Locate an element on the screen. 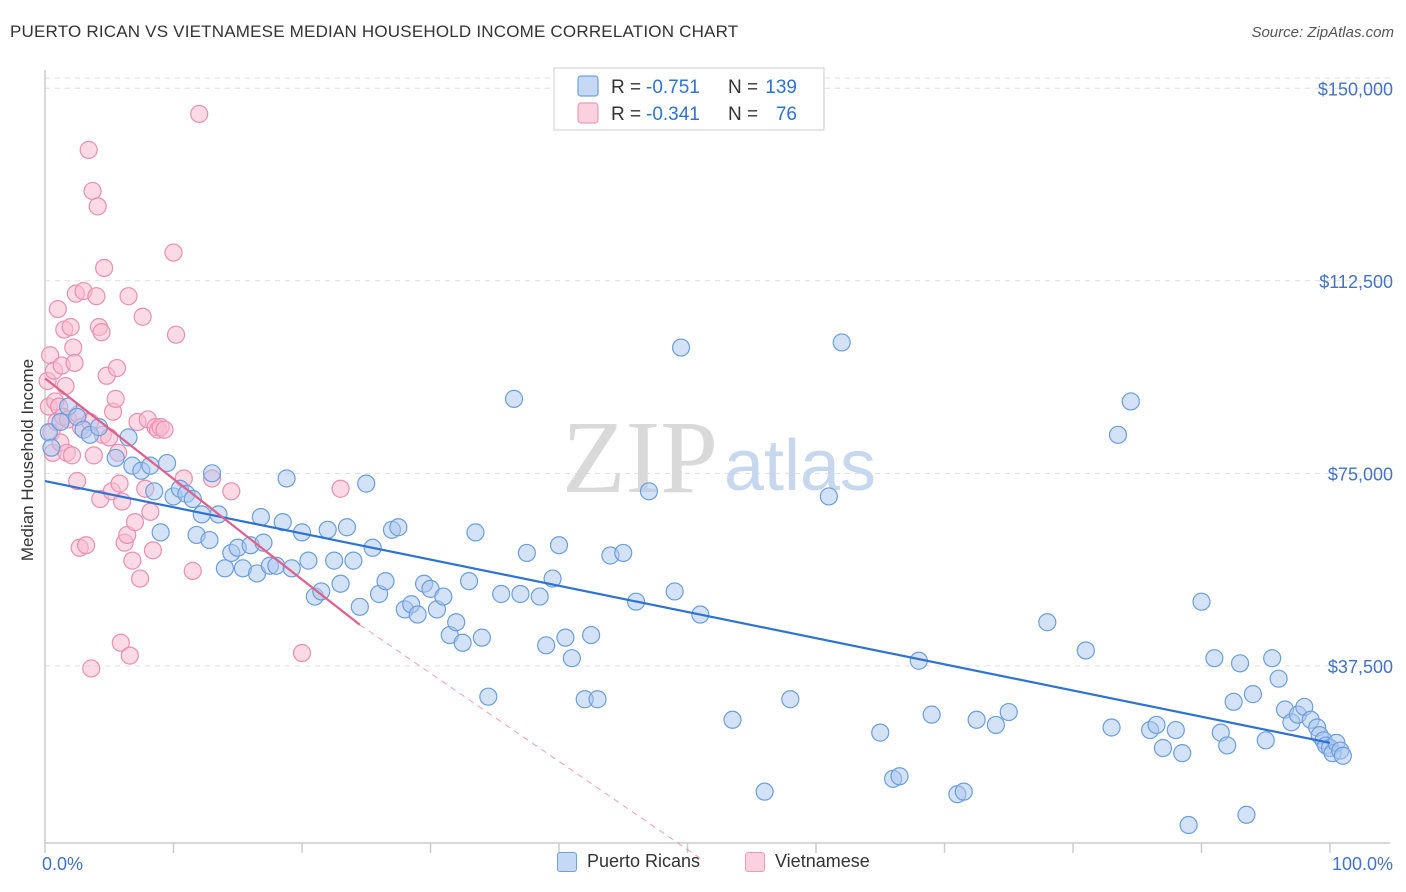 This screenshot has width=1406, height=892. watermark-zip: ZIP is located at coordinates (640, 457).